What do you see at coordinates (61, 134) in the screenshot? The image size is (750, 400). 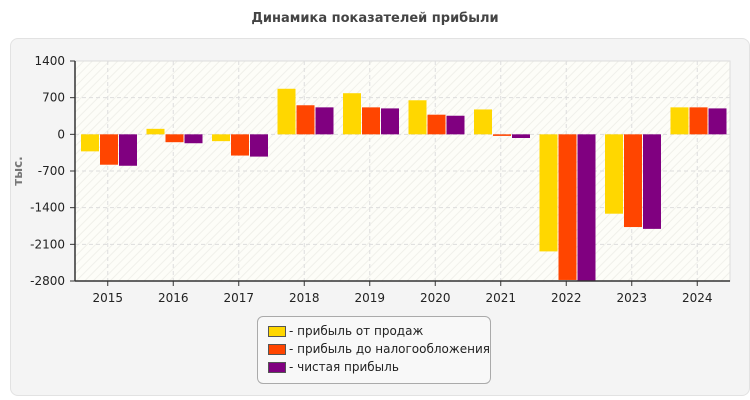 I see `y-tick-label: 0` at bounding box center [61, 134].